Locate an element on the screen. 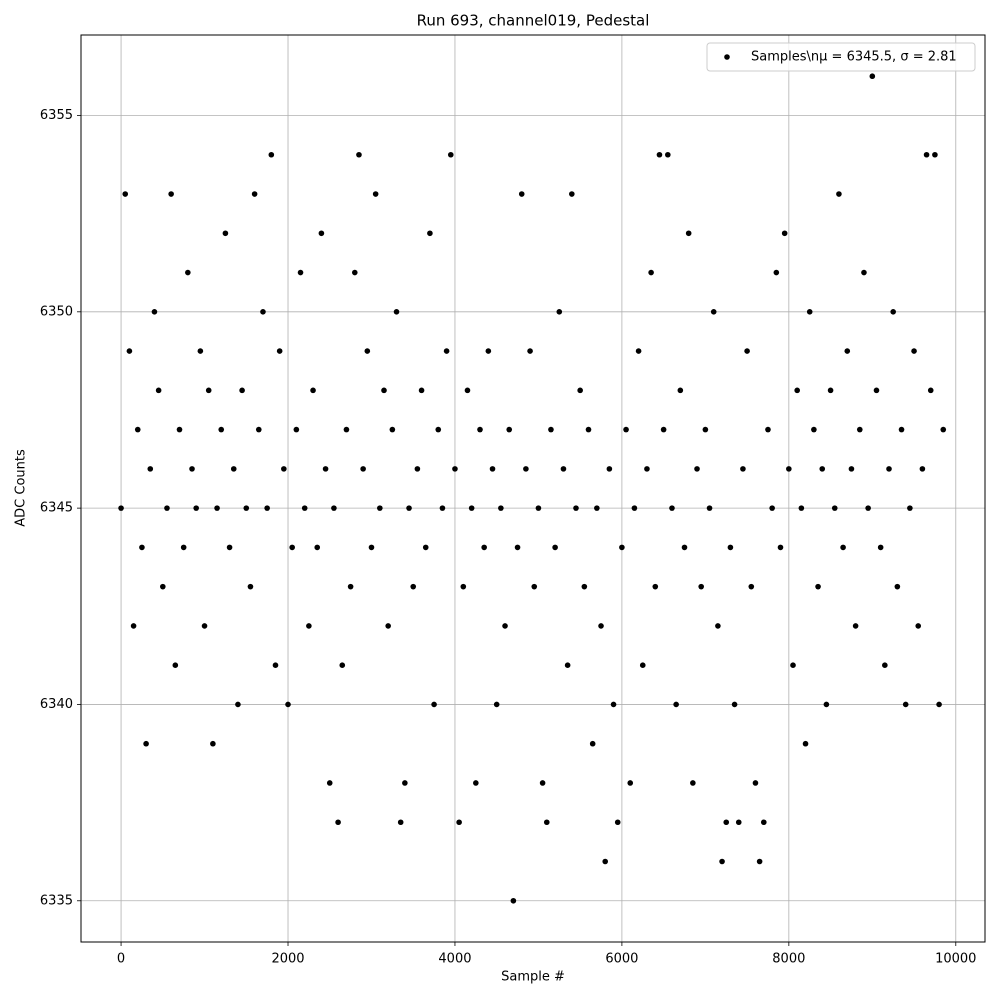 The height and width of the screenshot is (1000, 1000). legend: Samples\nμ = 6345.5, σ = 2.81 is located at coordinates (841, 57).